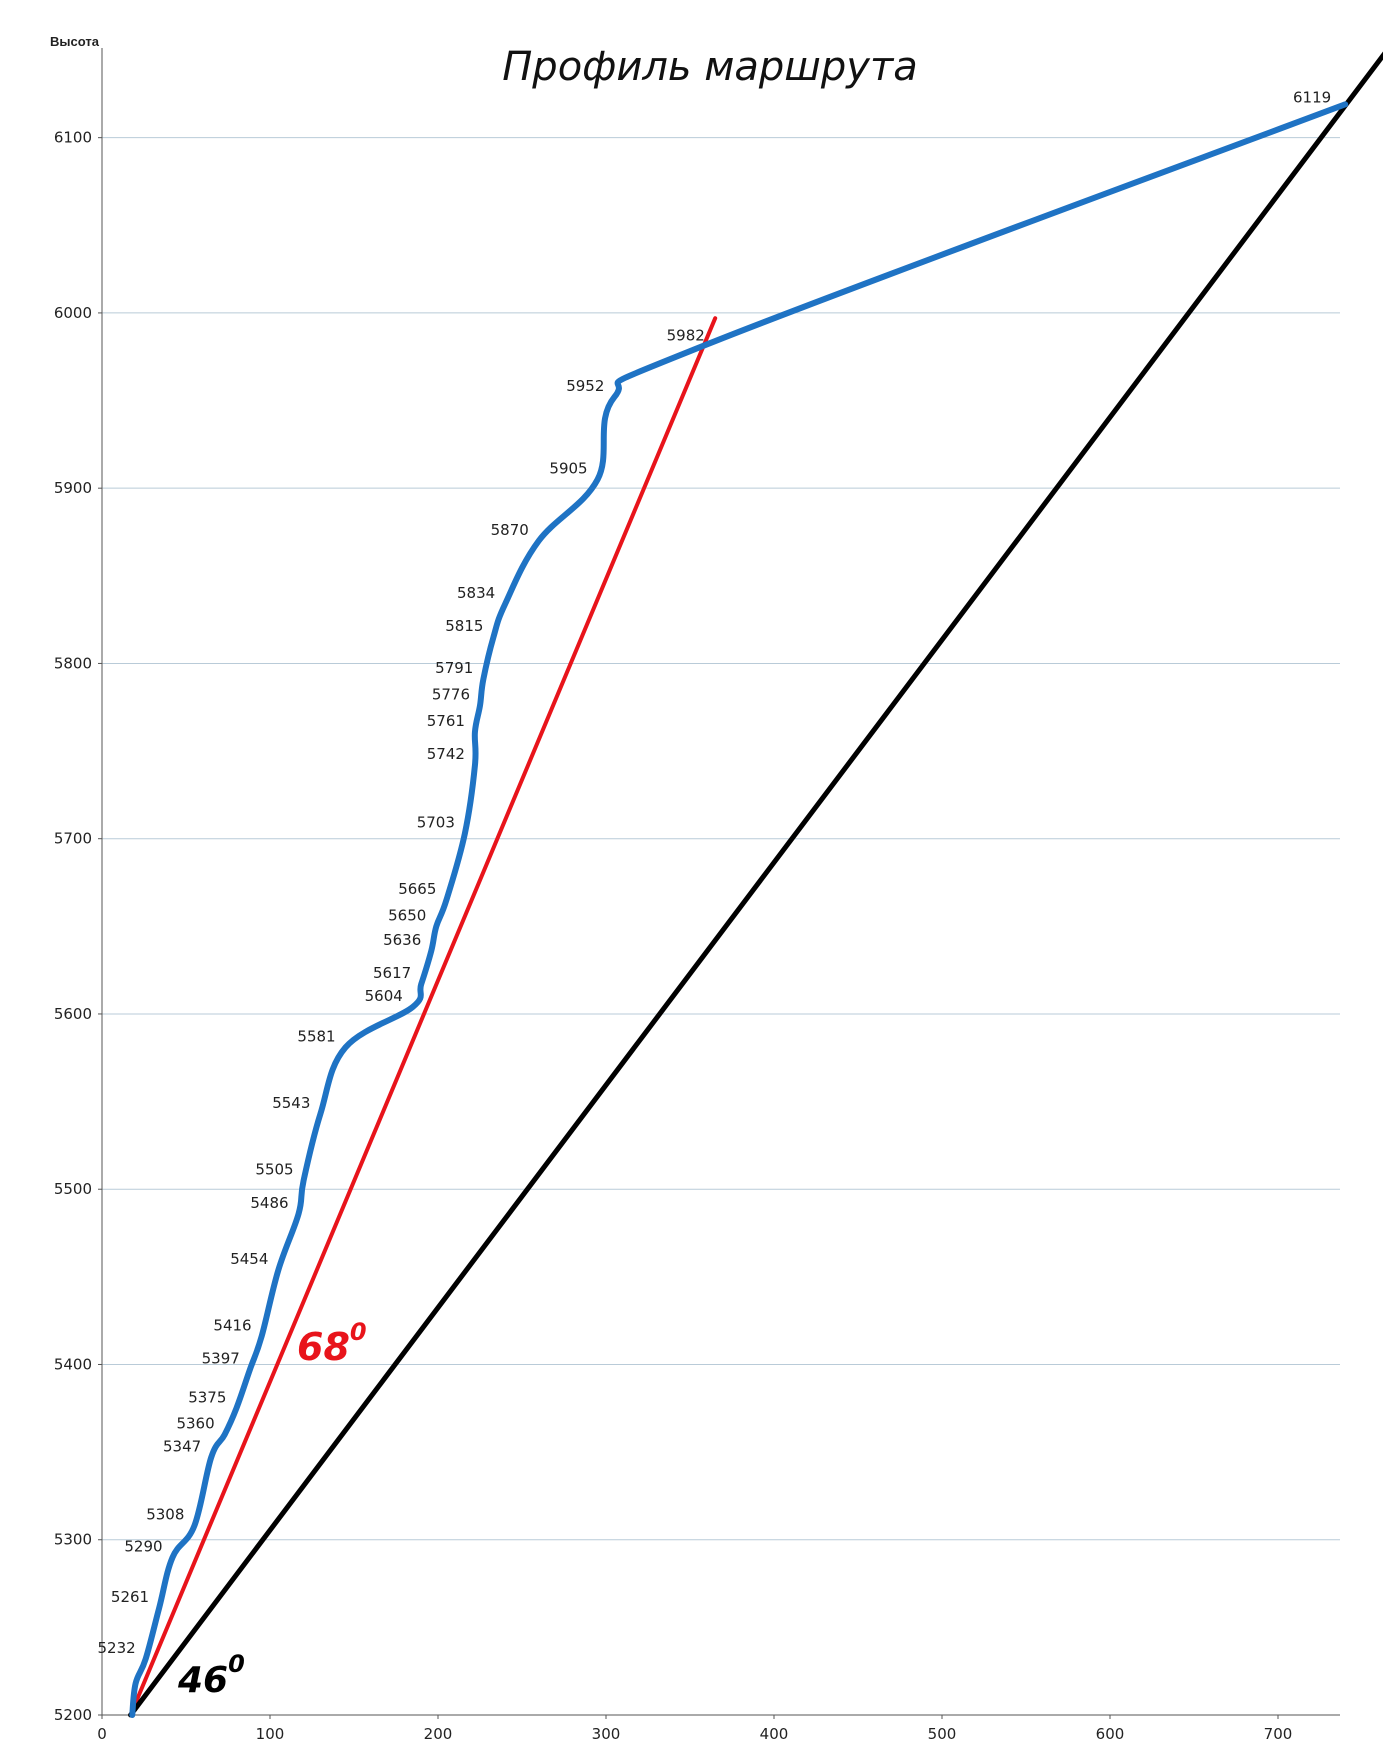 The width and height of the screenshot is (1383, 1764). Describe the element at coordinates (269, 1203) in the screenshot. I see `point-label-5486: 5486` at that location.